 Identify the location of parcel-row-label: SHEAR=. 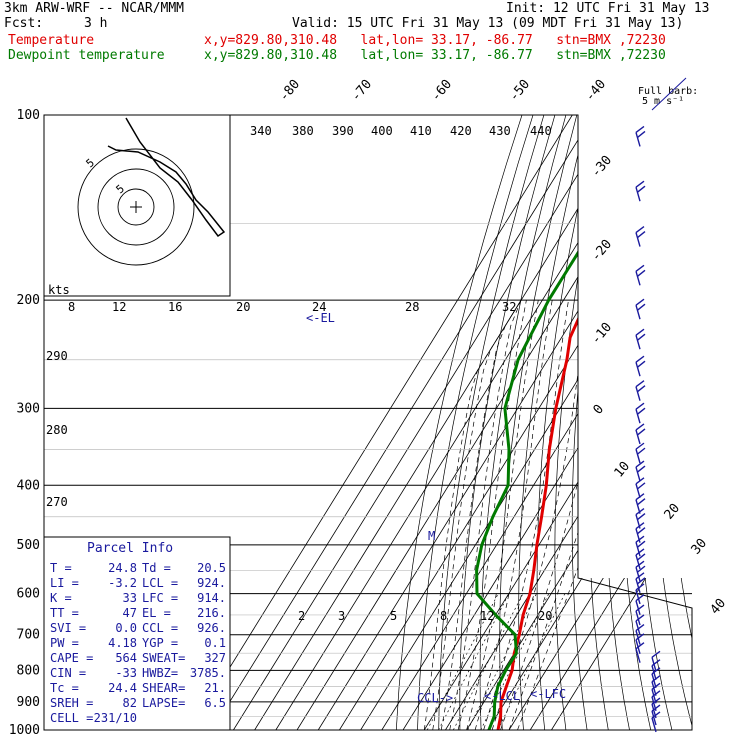
(163, 688).